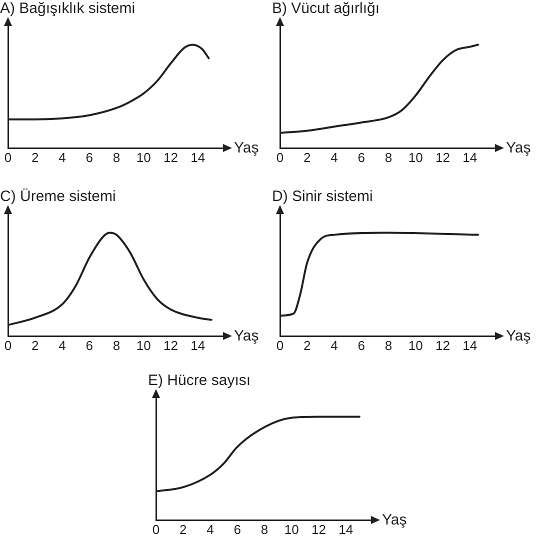 This screenshot has width=539, height=539. I want to click on chart-title: B) Vücut ağırlığı, so click(326, 8).